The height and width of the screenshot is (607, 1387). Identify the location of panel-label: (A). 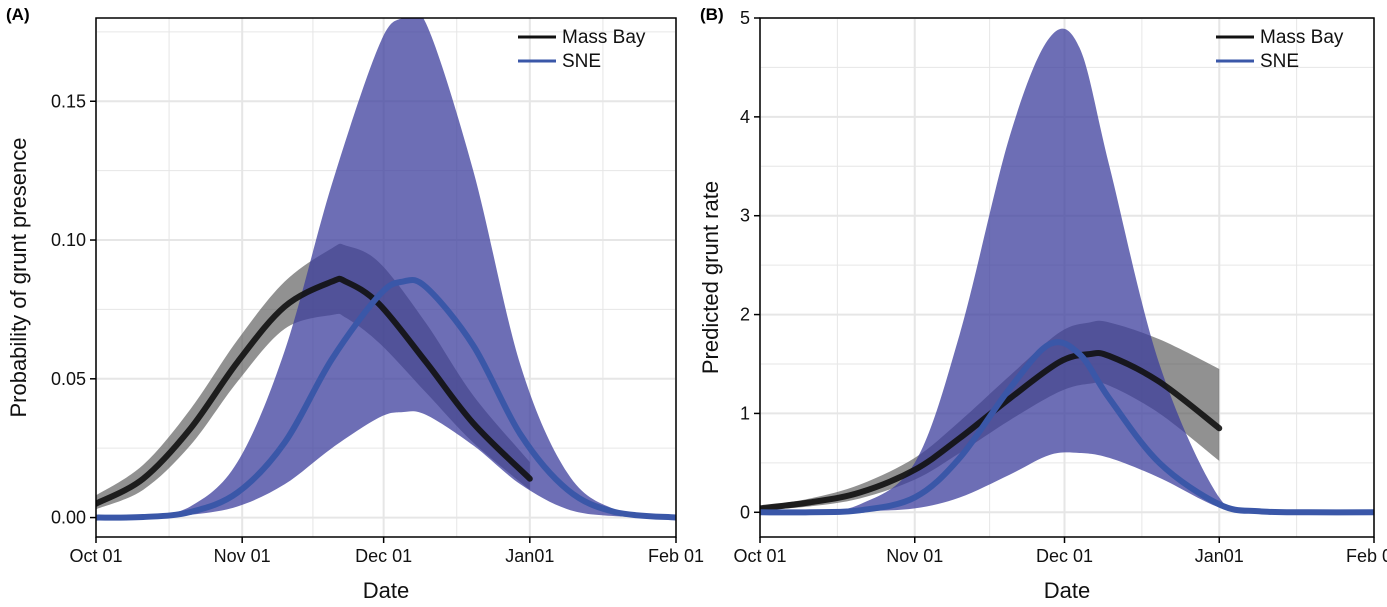
(18, 14).